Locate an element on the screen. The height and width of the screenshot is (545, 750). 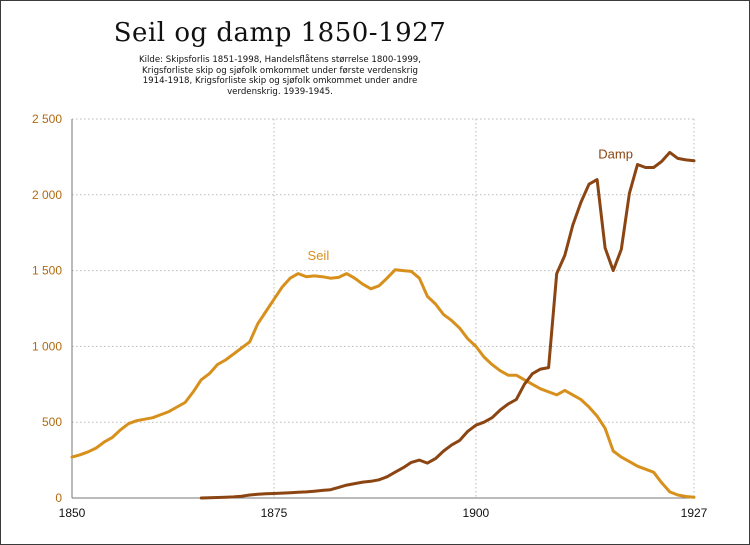
y-tick-label: 2 500 is located at coordinates (47, 119).